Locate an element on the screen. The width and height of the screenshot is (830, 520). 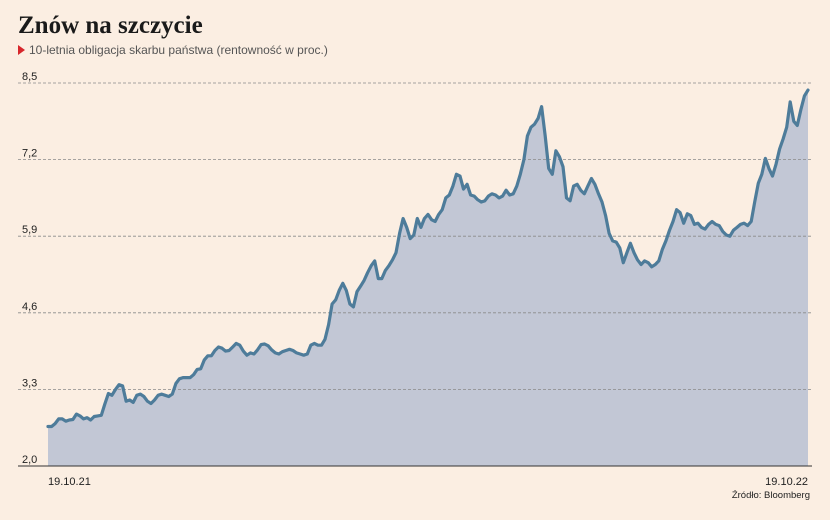
x-tick-label-start: 19.10.21 is located at coordinates (69, 482).